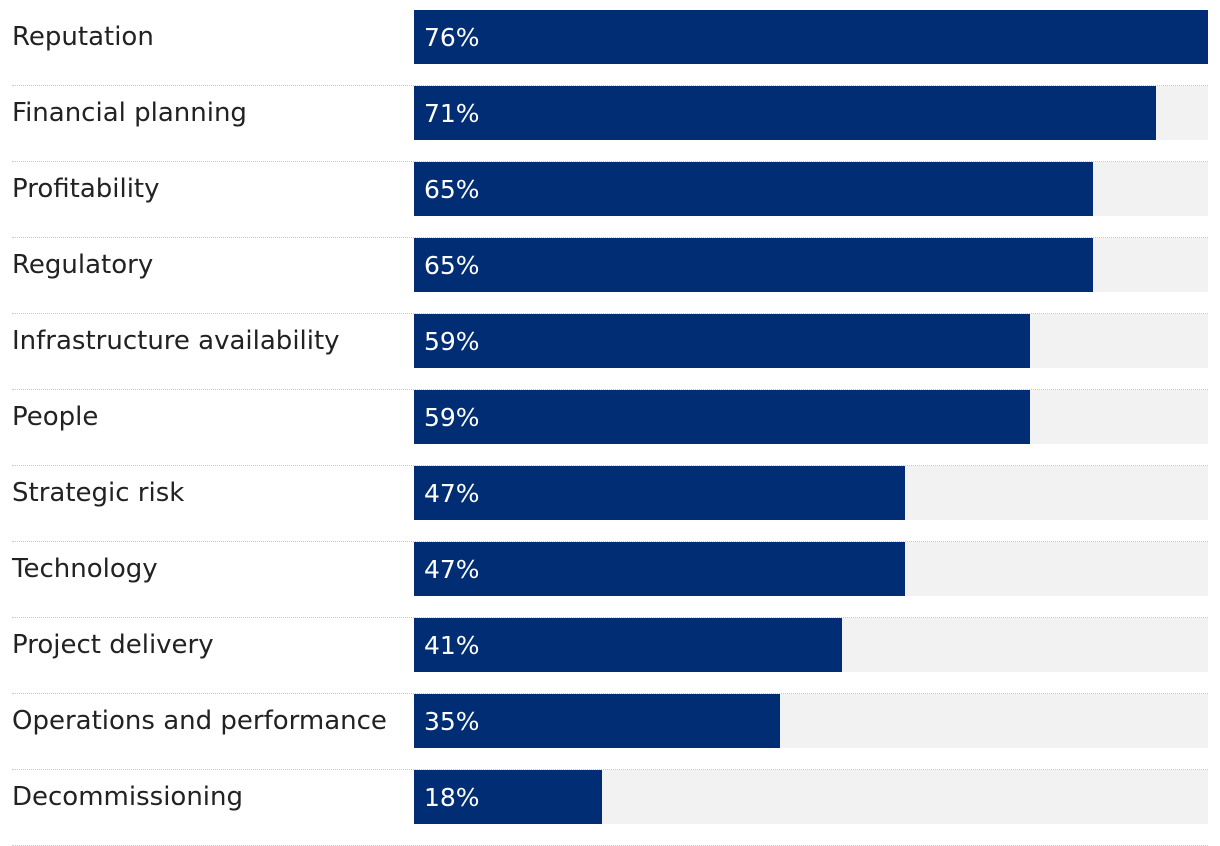 This screenshot has width=1220, height=846. What do you see at coordinates (452, 37) in the screenshot?
I see `value-label: 76%` at bounding box center [452, 37].